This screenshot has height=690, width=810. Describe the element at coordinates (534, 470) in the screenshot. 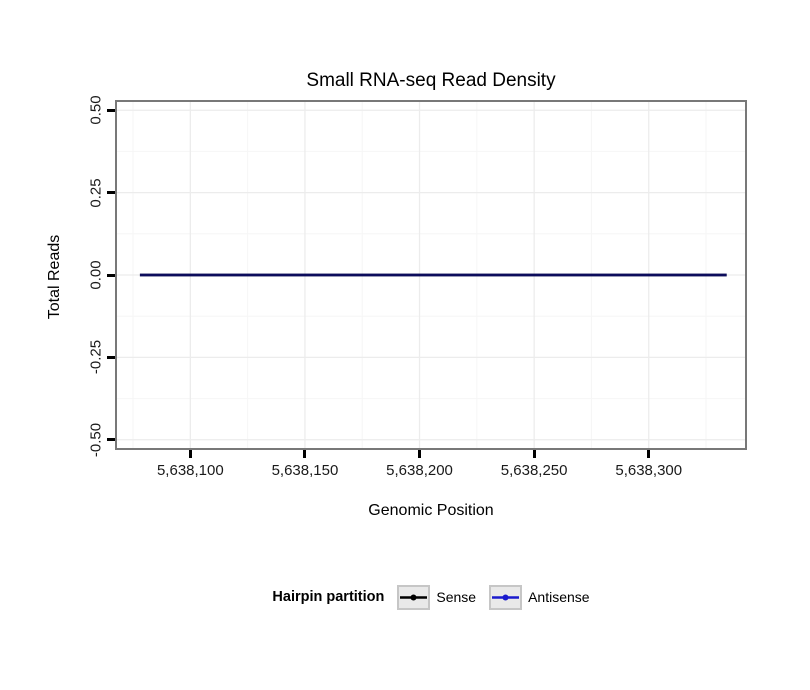

I see `x-tick-label: 5,638,250` at that location.